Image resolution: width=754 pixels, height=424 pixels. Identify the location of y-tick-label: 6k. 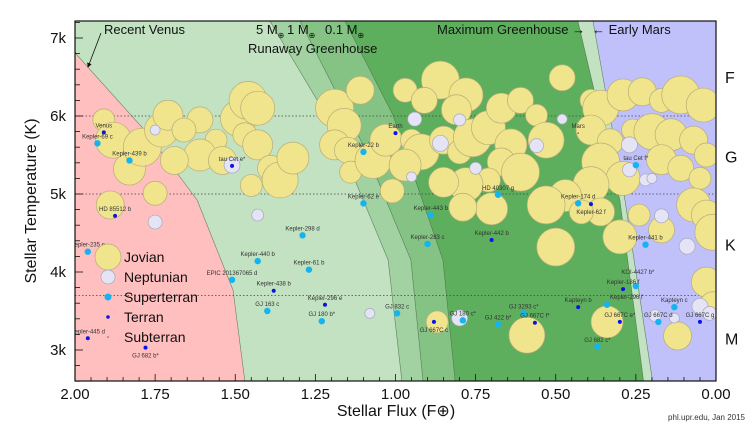
(58, 116).